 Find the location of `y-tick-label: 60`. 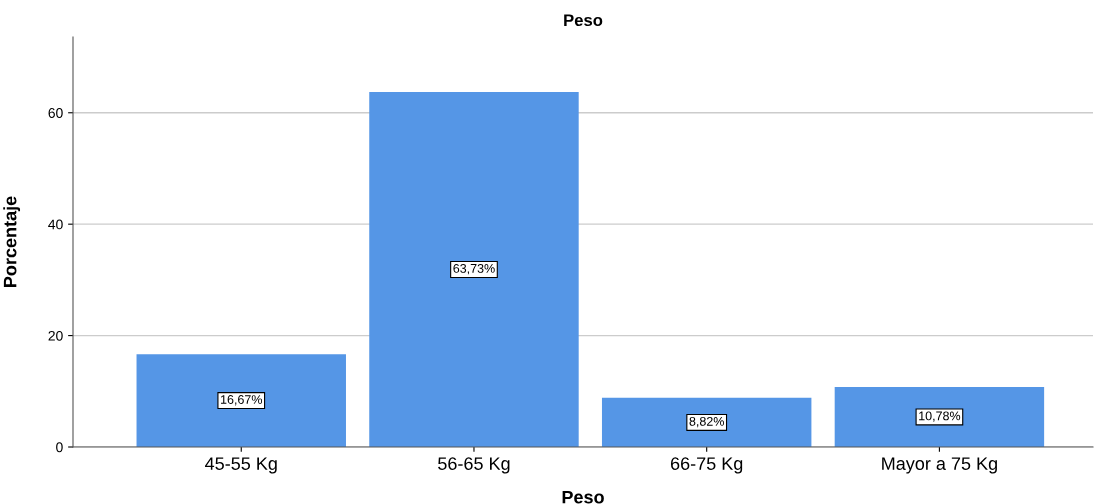

y-tick-label: 60 is located at coordinates (55, 113).